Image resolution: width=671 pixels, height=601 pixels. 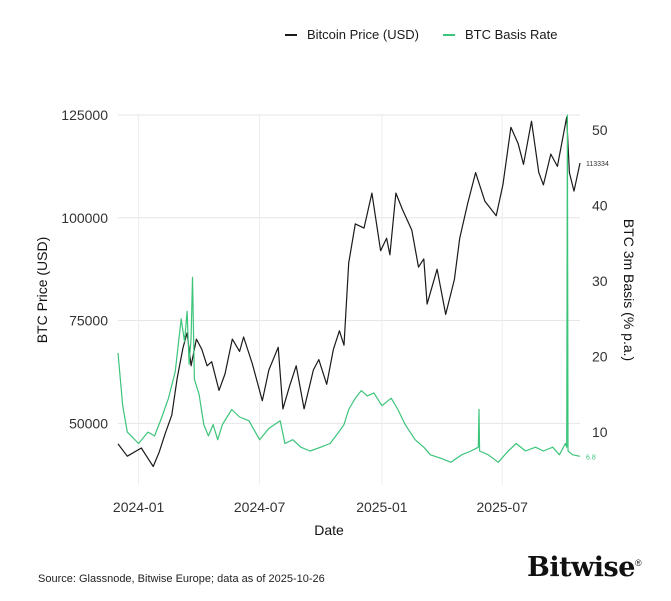 I want to click on legend-label-price: Bitcoin Price (USD), so click(x=363, y=34).